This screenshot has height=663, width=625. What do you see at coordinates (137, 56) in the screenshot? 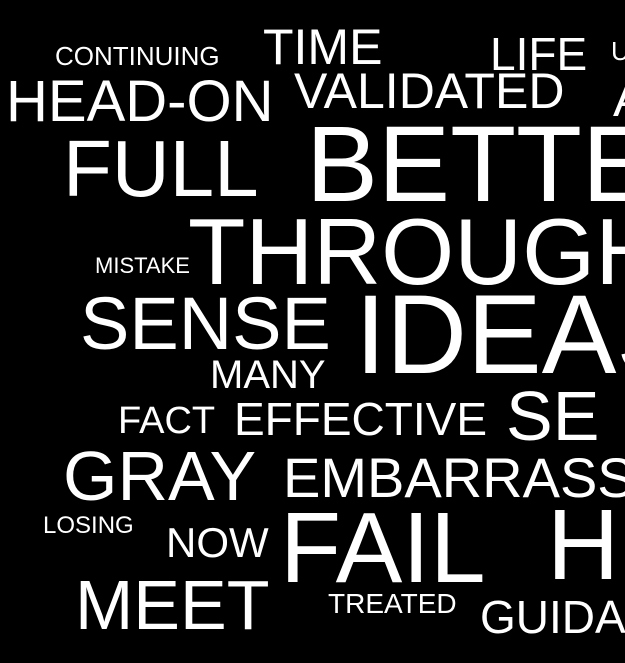
I see `word-continuing: CONTINUING` at bounding box center [137, 56].